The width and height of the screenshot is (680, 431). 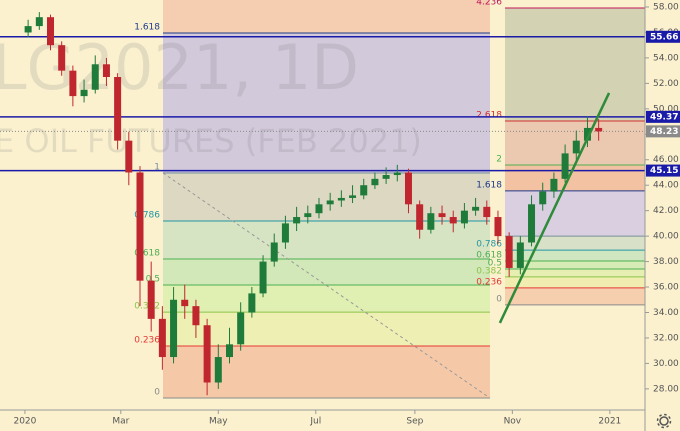 I want to click on y-tick-label: 38.00, so click(x=666, y=262).